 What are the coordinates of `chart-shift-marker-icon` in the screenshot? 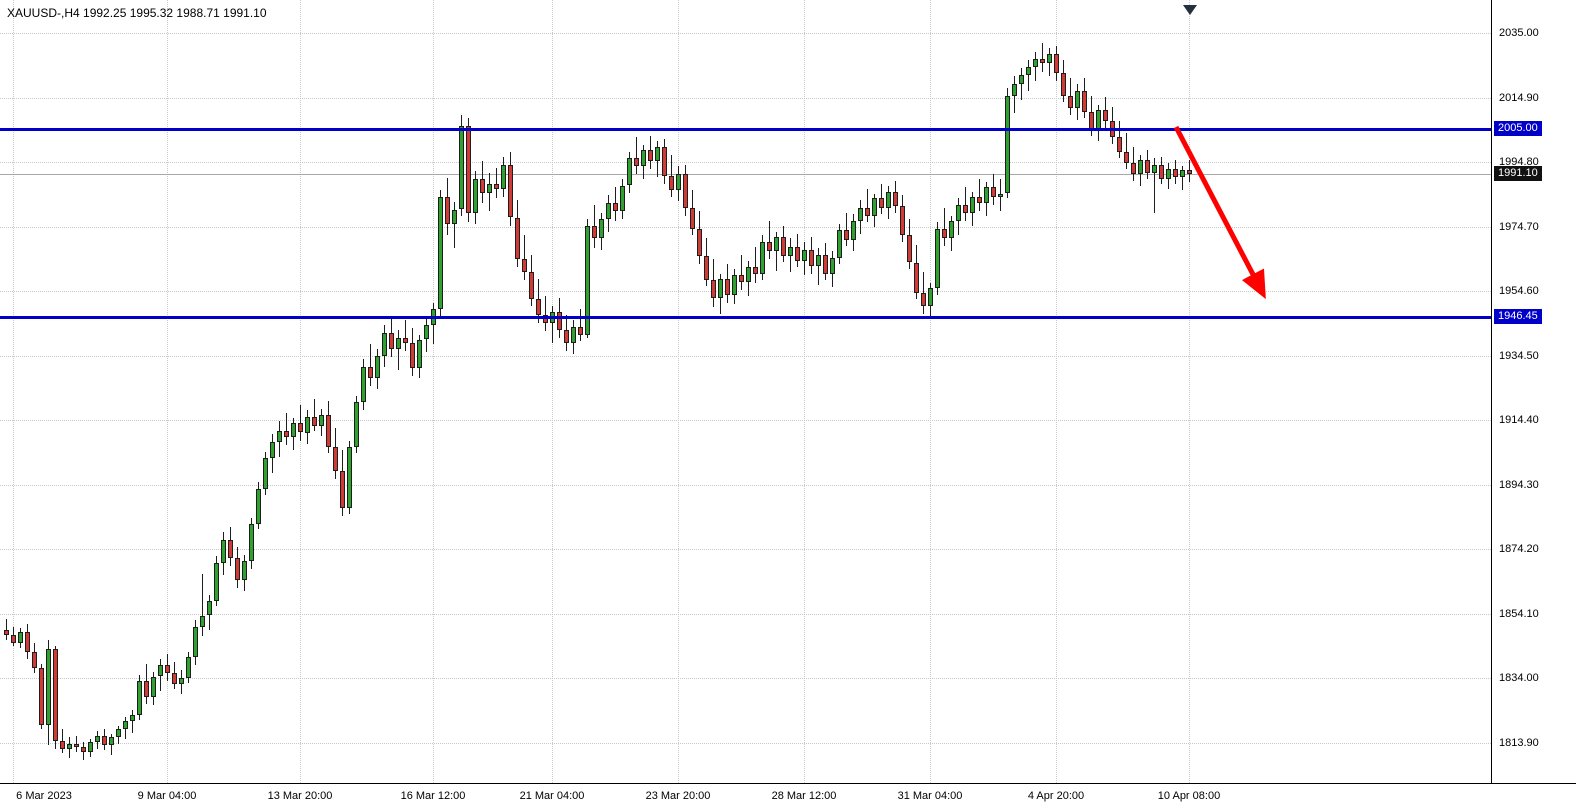 It's located at (1190, 10).